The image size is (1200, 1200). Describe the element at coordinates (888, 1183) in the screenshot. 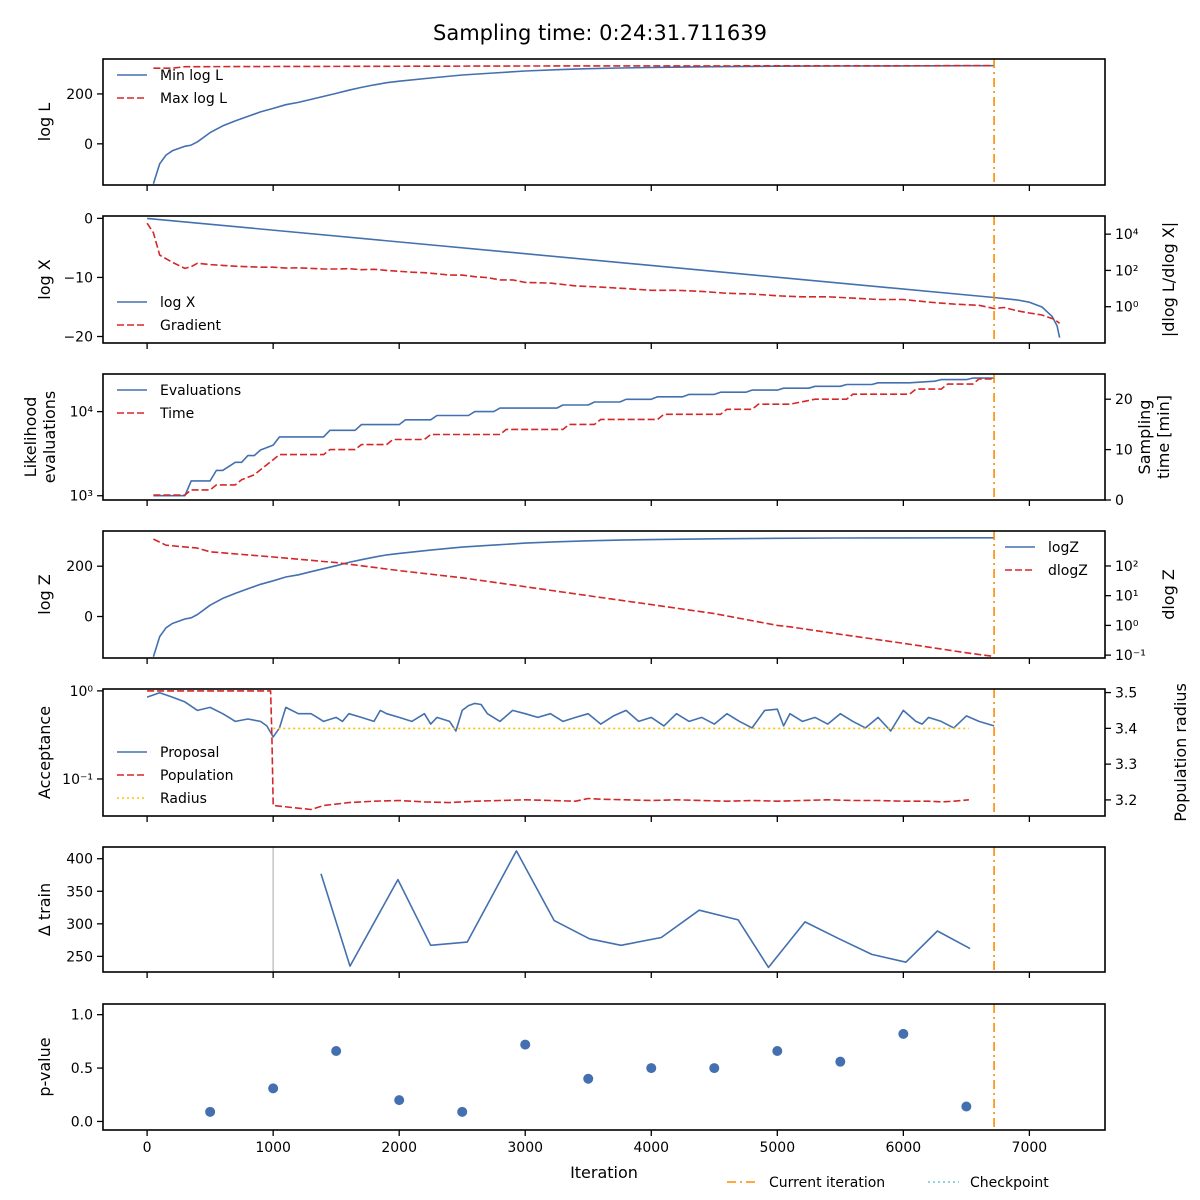

I see `bottom-legend: Current iteration Checkpoint` at that location.